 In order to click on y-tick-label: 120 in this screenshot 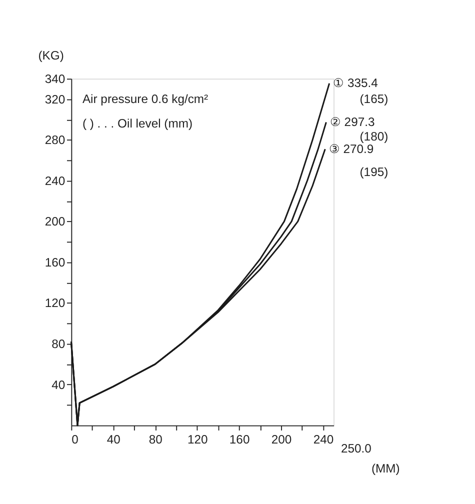, I will do `click(55, 303)`.